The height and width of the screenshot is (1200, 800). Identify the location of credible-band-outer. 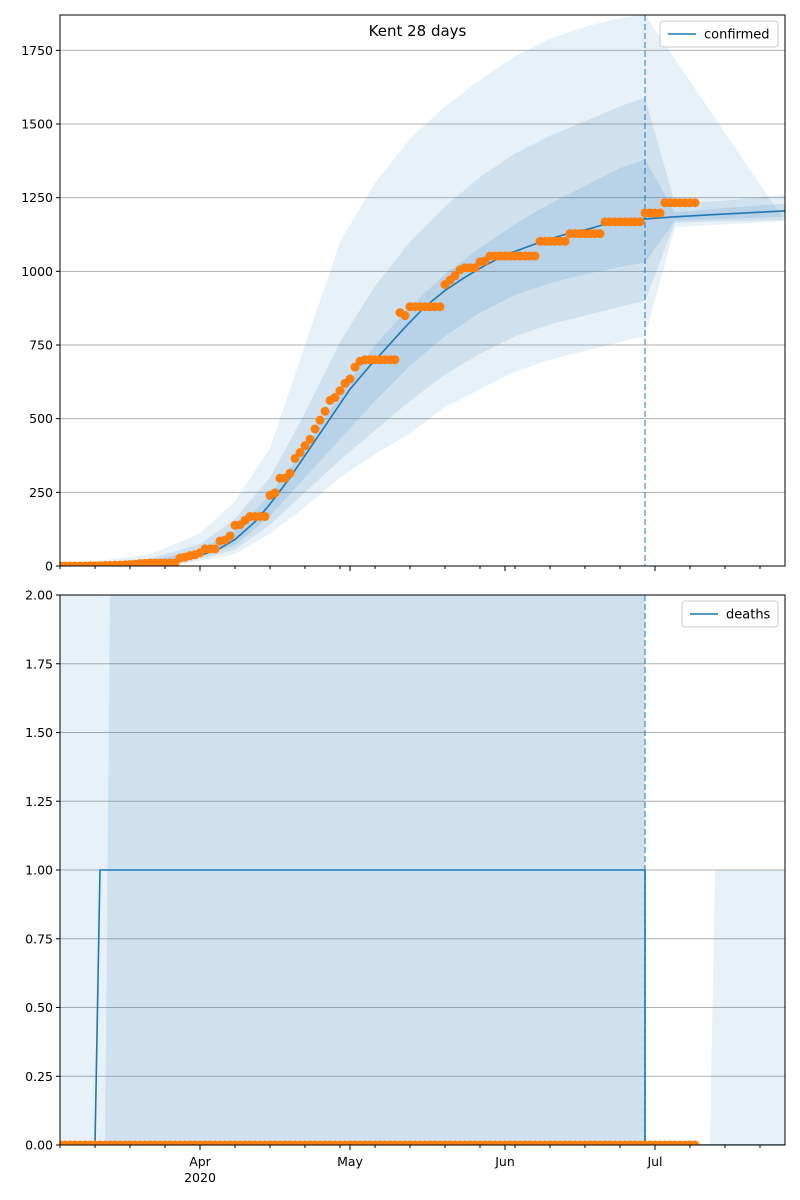
(747, 1007).